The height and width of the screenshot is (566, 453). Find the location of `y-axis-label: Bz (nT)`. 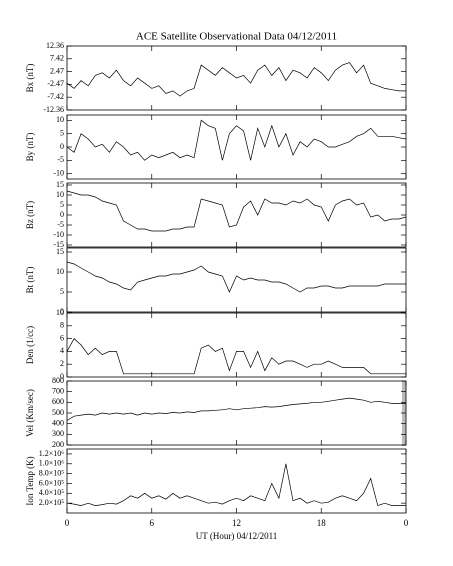

y-axis-label: Bz (nT) is located at coordinates (30, 215).